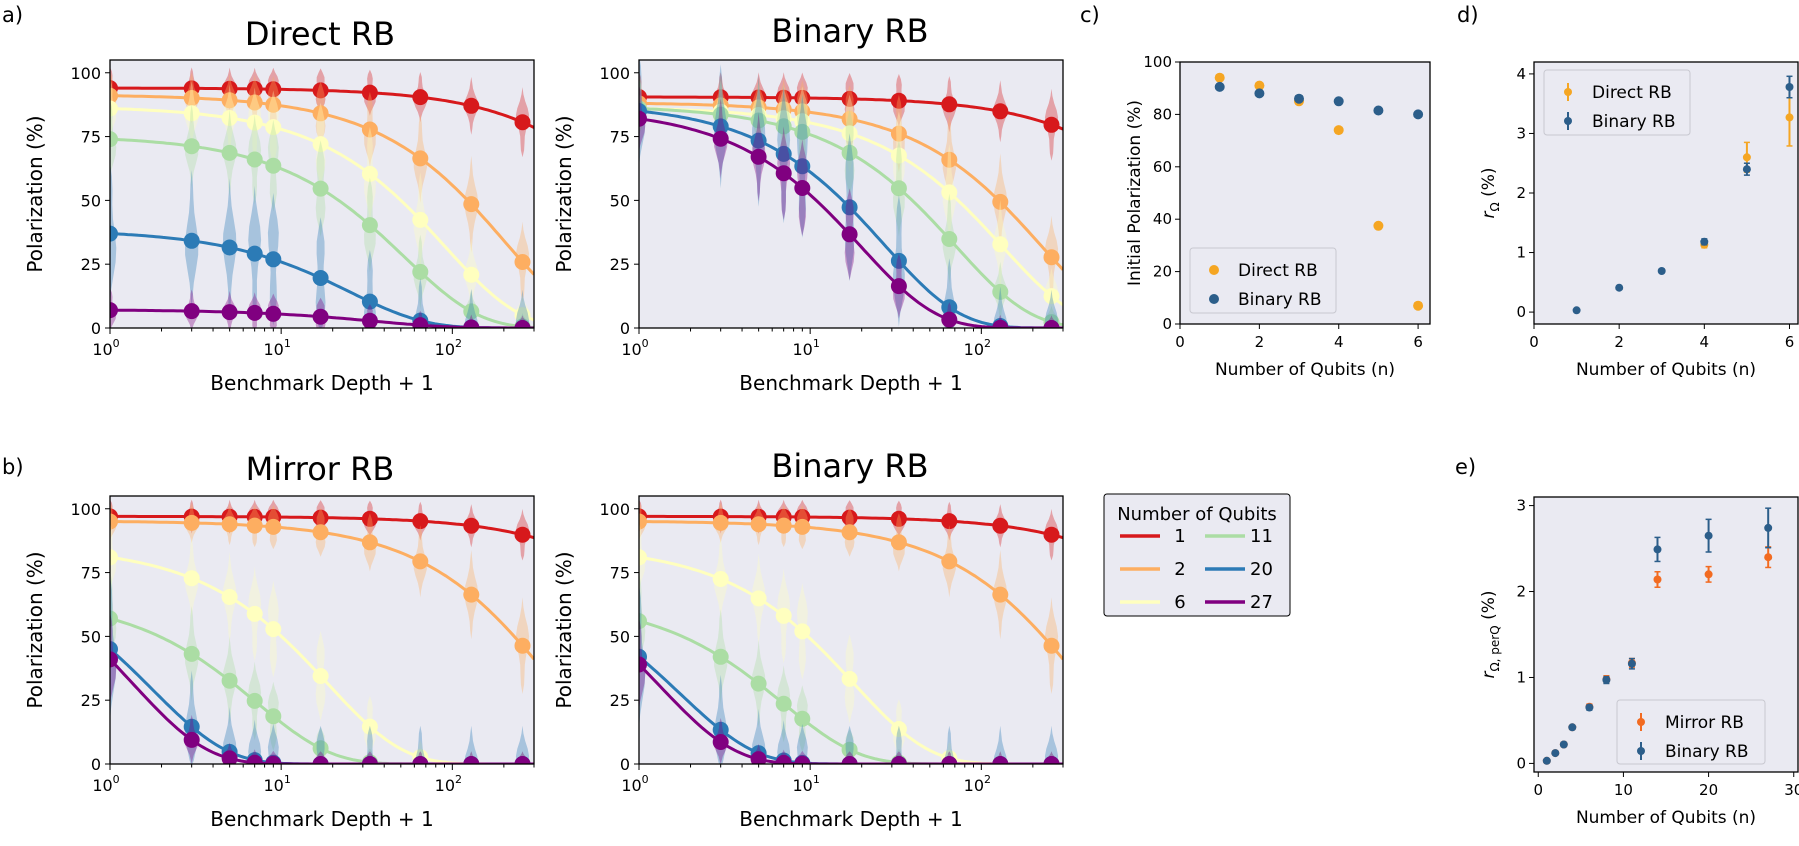 Image resolution: width=1799 pixels, height=846 pixels. I want to click on point-n11-d65, so click(420, 271).